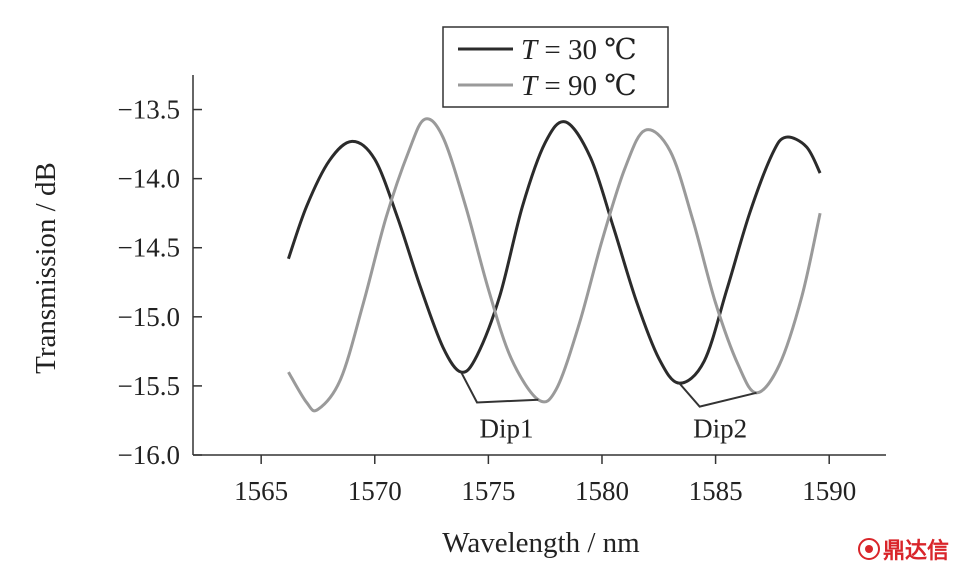 This screenshot has width=959, height=573. I want to click on dip-label-1: Dip1, so click(507, 428).